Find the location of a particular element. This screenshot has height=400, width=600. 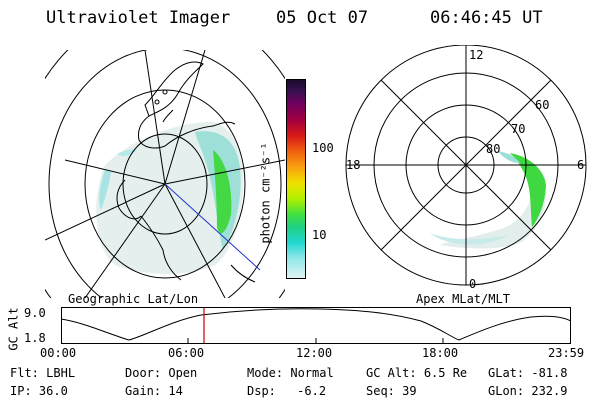

mlt-label-6: 6 is located at coordinates (580, 165).